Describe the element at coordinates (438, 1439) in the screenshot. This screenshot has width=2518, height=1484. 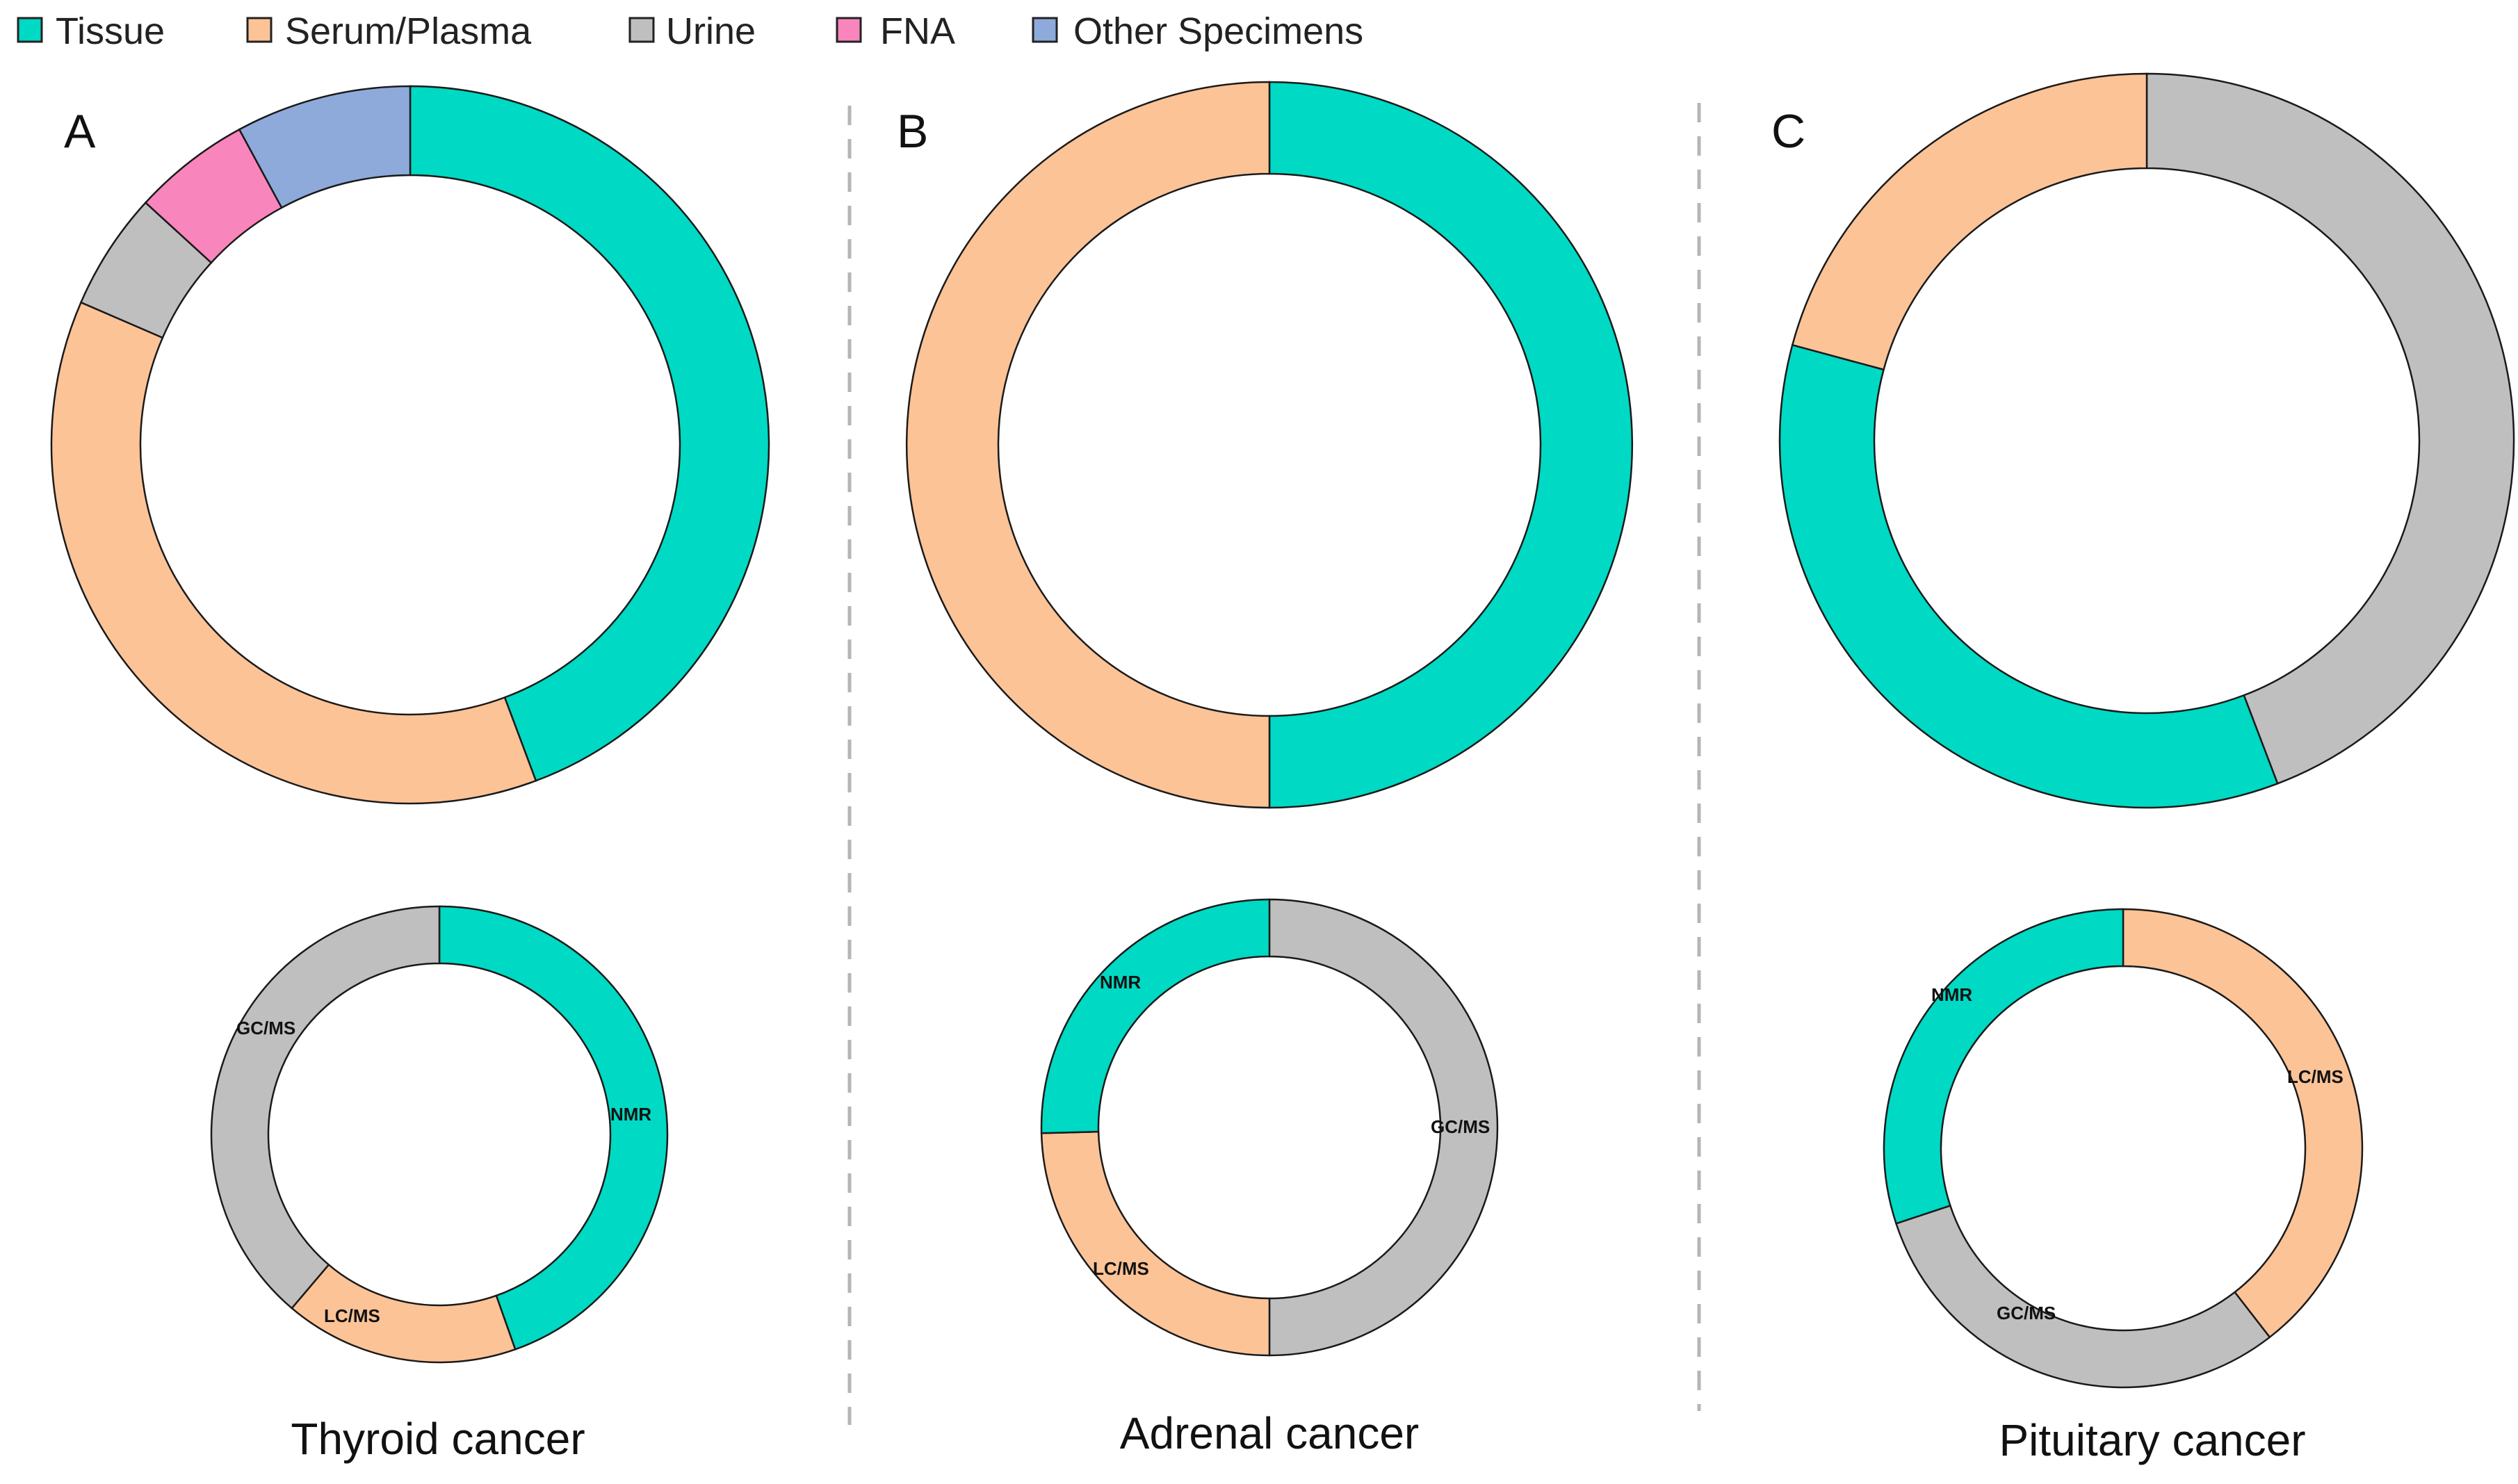
I see `caption-thyroid: Thyroid cancer` at that location.